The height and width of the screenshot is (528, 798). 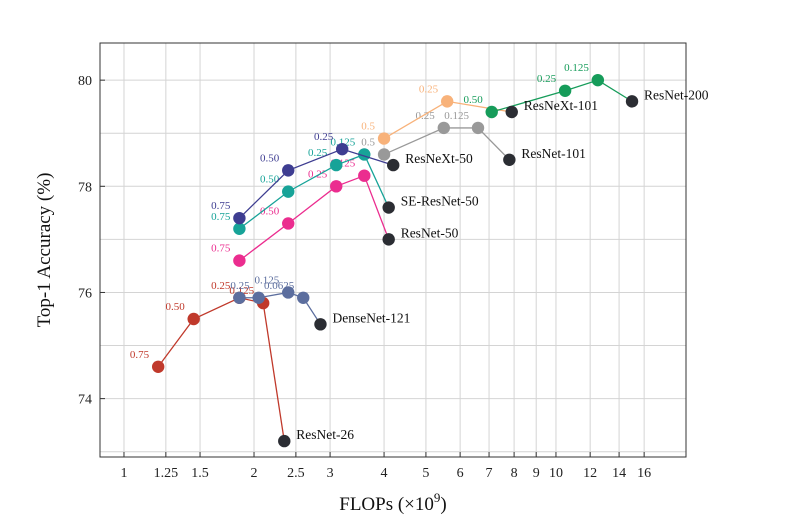 I want to click on x-tick-label: 1, so click(x=123, y=473).